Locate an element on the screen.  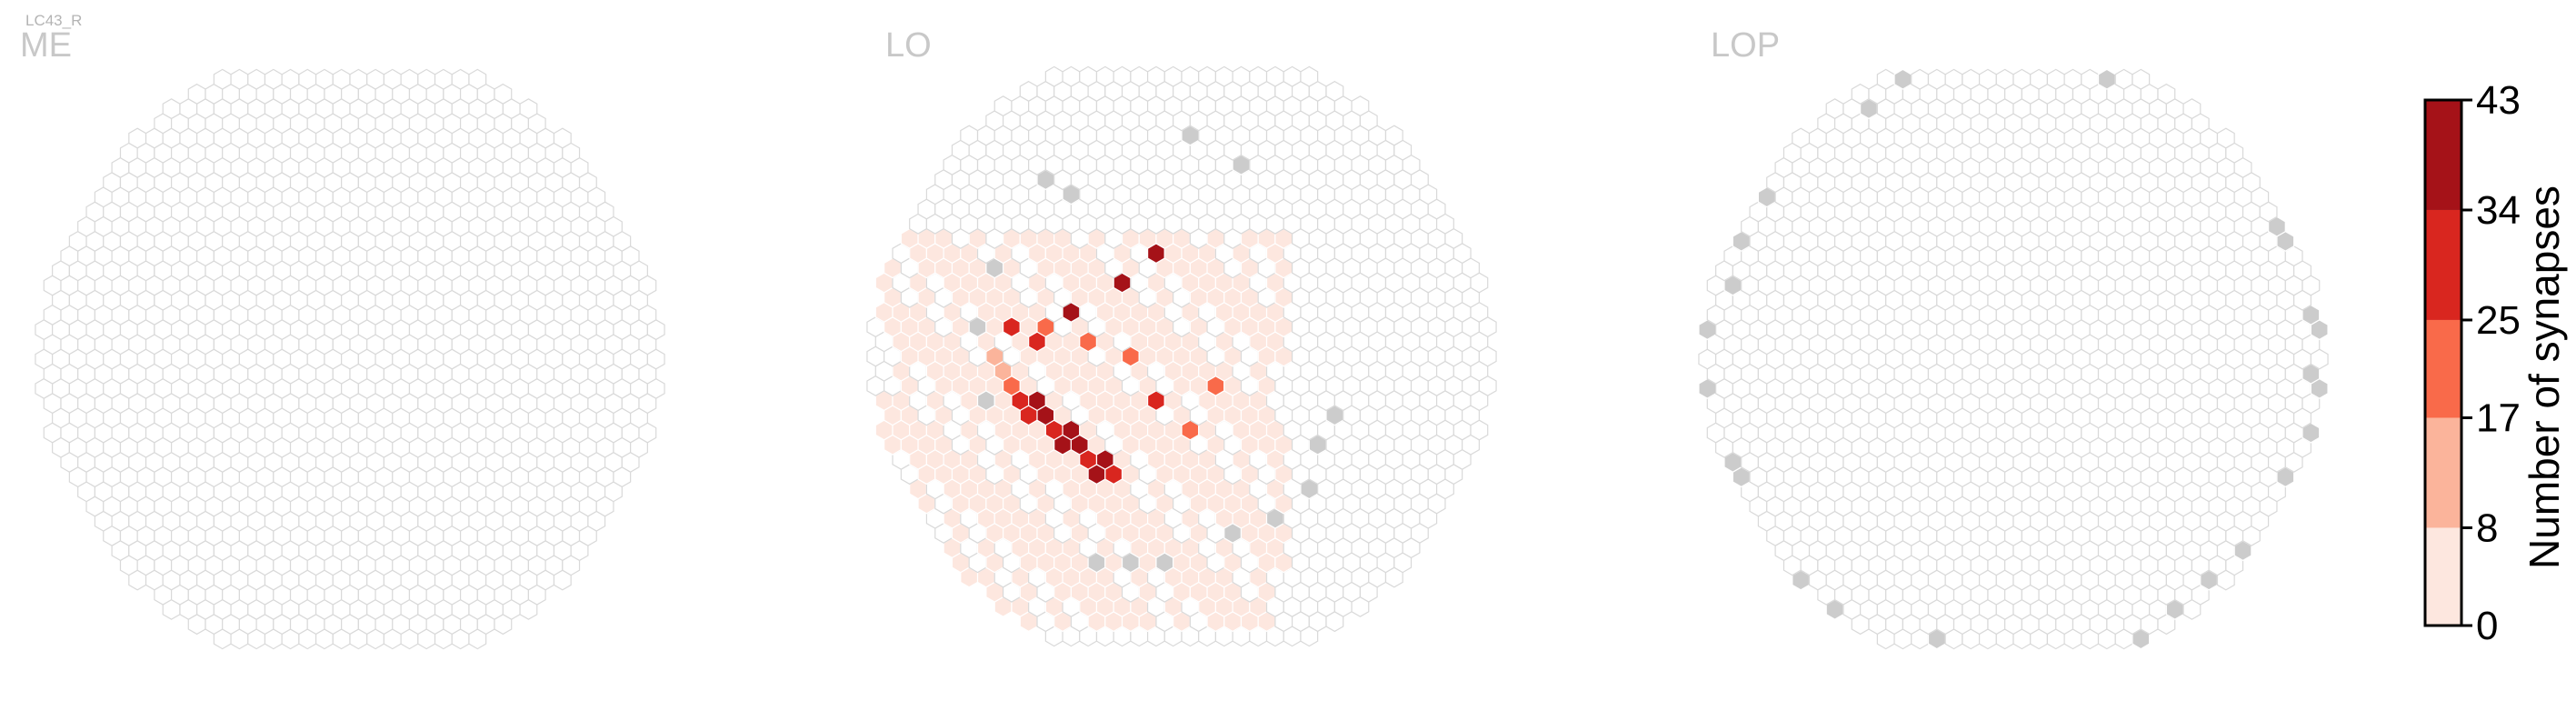
colorbar-tick-label: 17 is located at coordinates (2498, 418).